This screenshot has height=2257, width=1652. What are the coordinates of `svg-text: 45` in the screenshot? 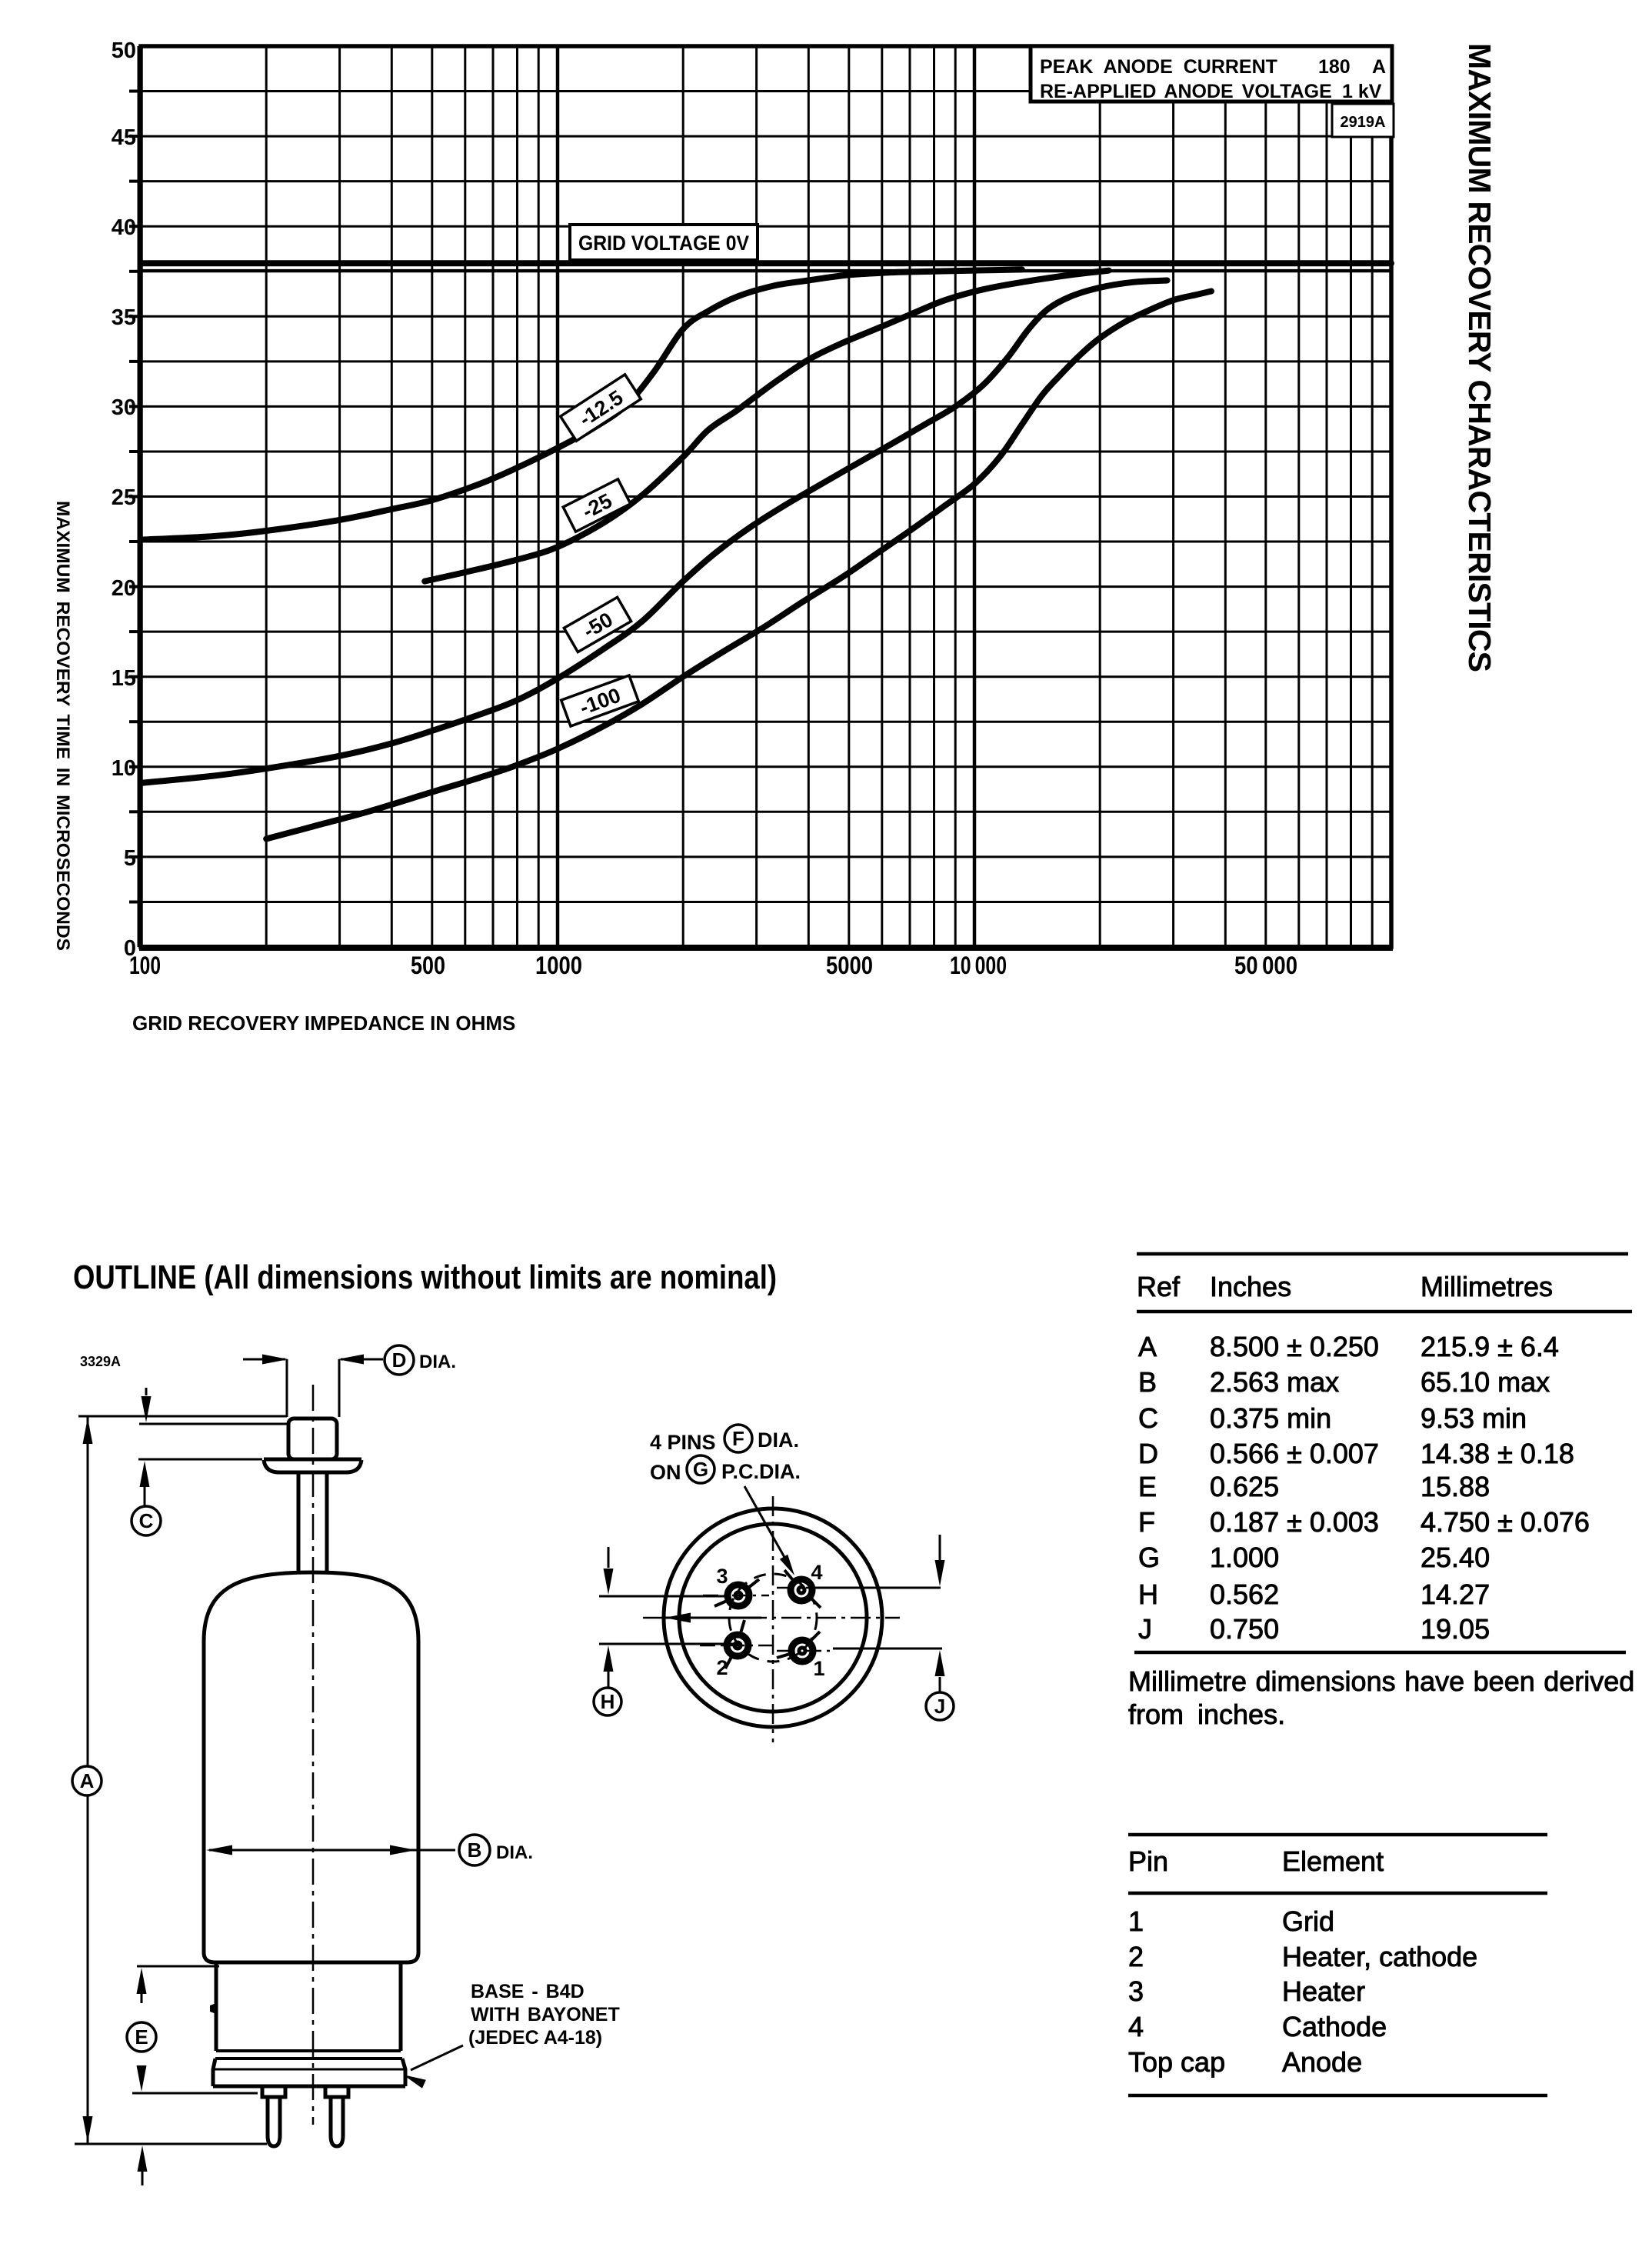 It's located at (124, 137).